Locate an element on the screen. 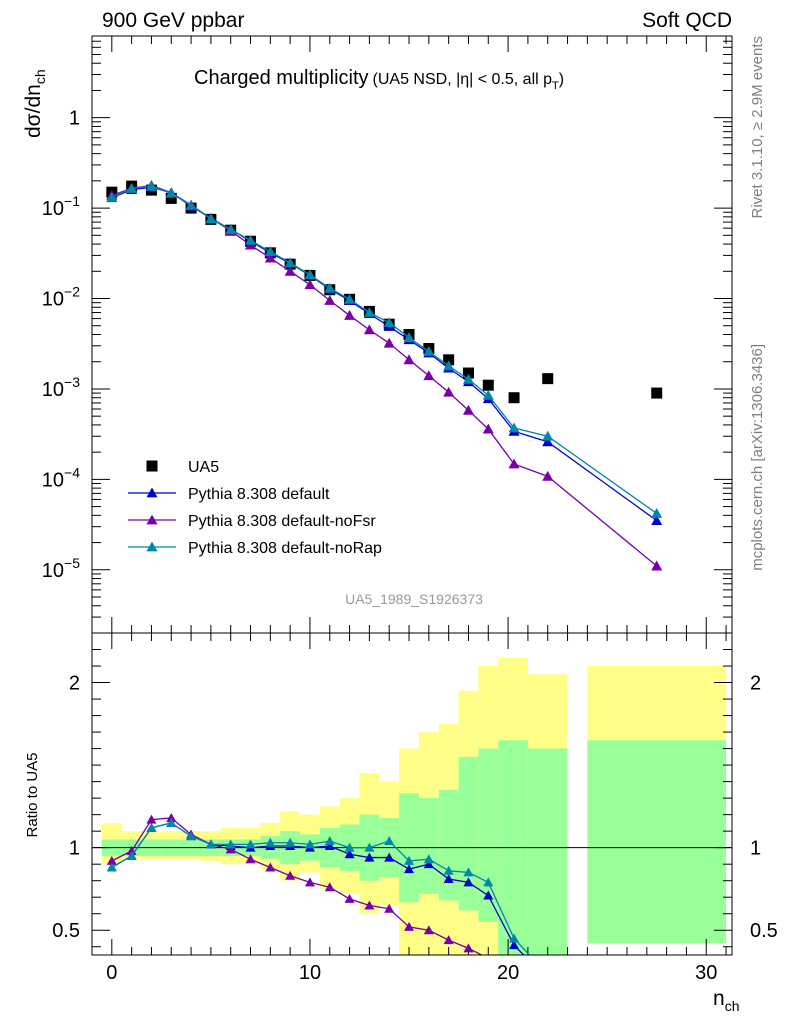  x-tick-label: 20 is located at coordinates (508, 973).